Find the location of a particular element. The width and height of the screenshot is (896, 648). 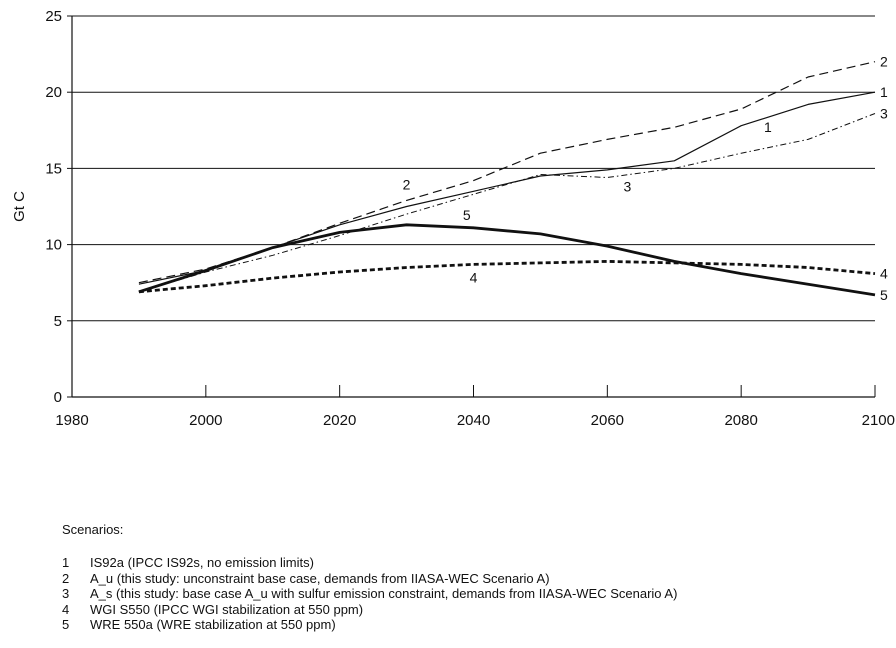

series-end-label: 5 is located at coordinates (884, 295).